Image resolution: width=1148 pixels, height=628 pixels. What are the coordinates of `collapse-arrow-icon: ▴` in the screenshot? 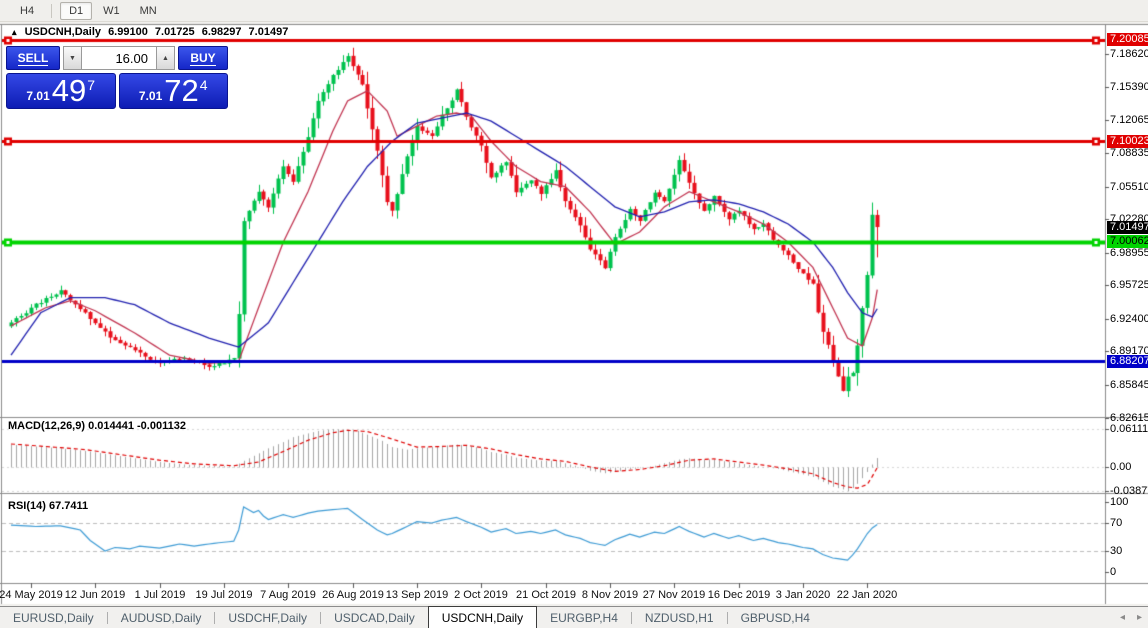 It's located at (14, 32).